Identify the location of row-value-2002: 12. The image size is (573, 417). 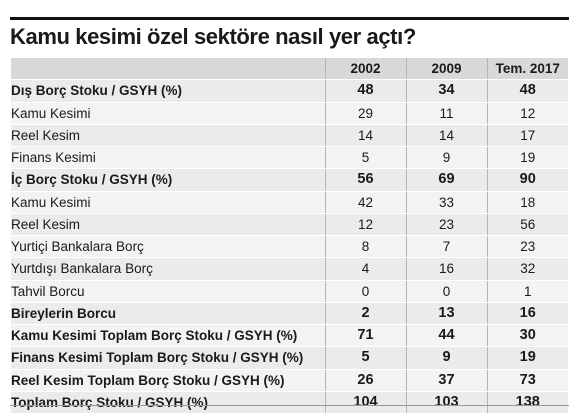
(365, 225).